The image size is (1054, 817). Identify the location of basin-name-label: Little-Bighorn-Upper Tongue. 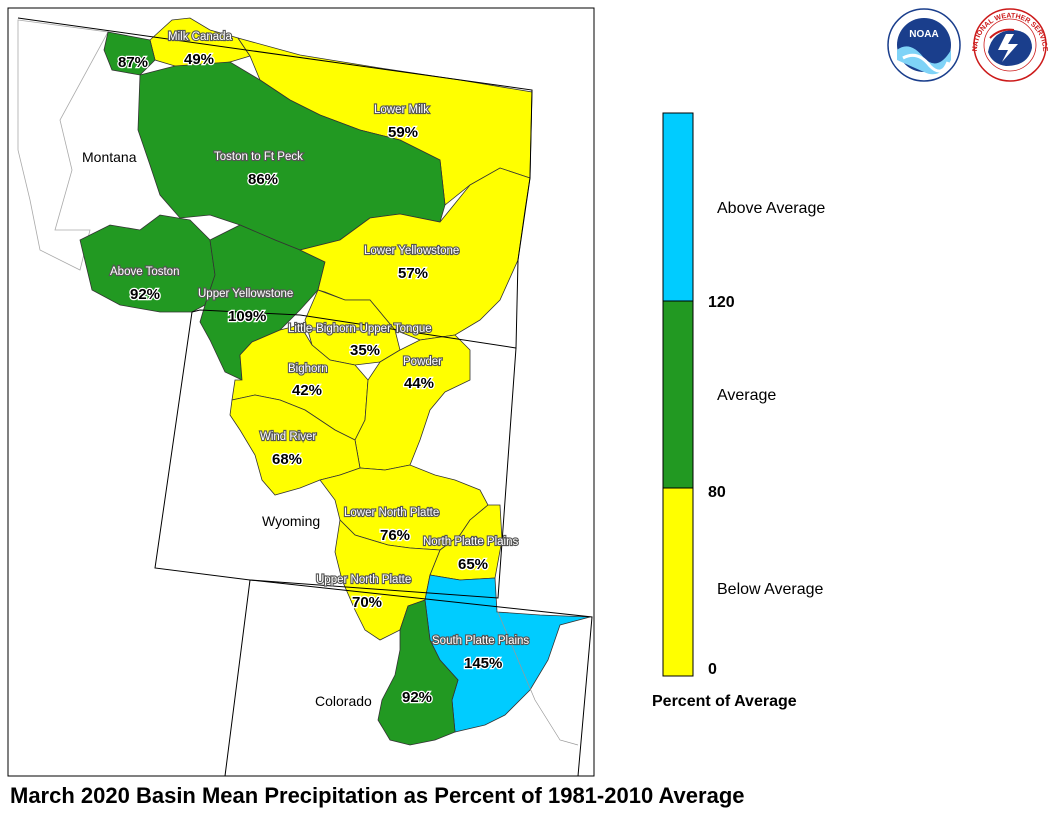
(360, 329).